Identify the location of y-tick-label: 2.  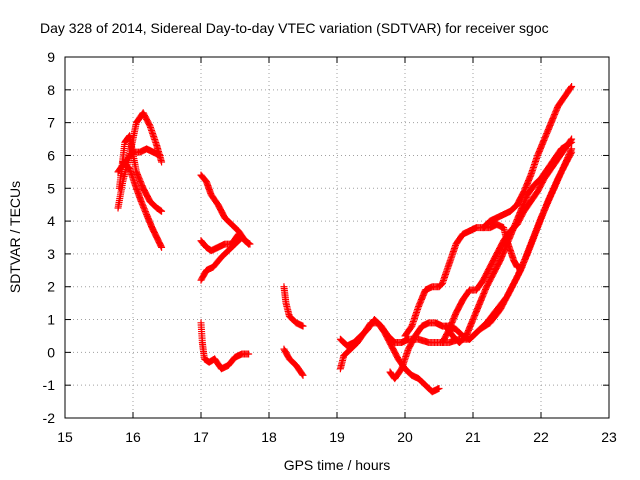
(51, 287).